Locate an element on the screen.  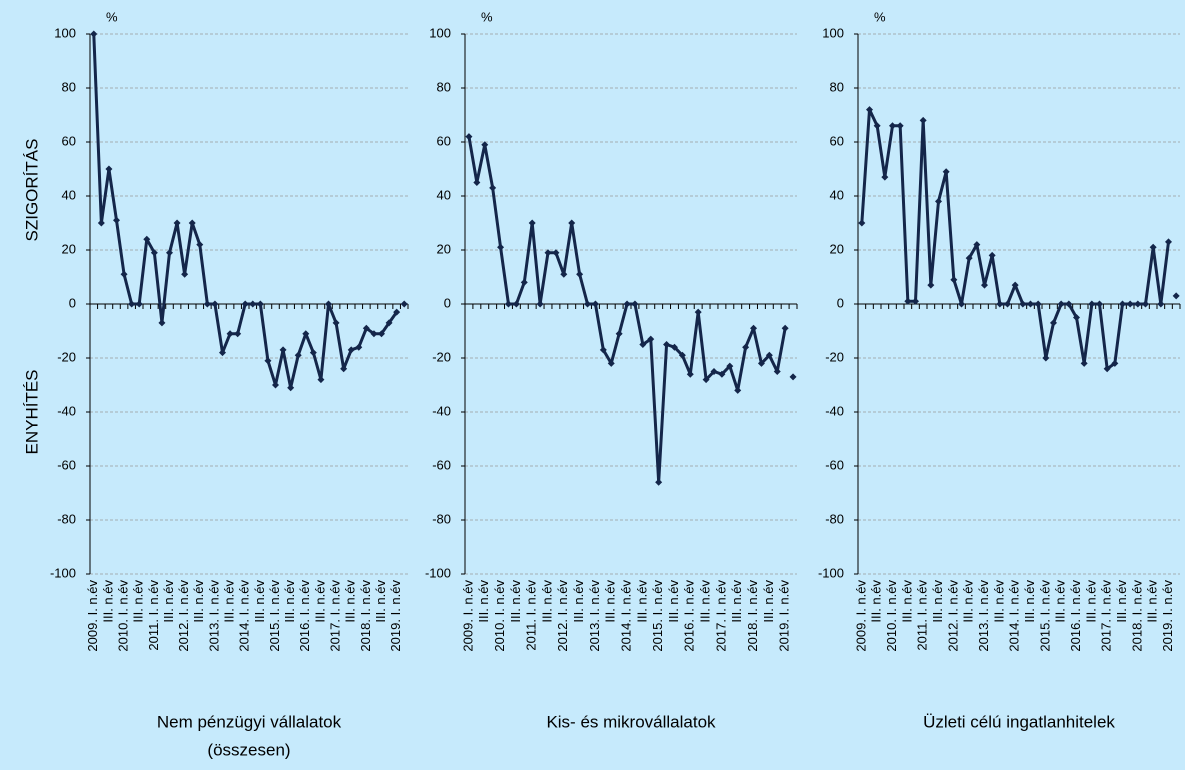
panel-title: (összesen) is located at coordinates (248, 749).